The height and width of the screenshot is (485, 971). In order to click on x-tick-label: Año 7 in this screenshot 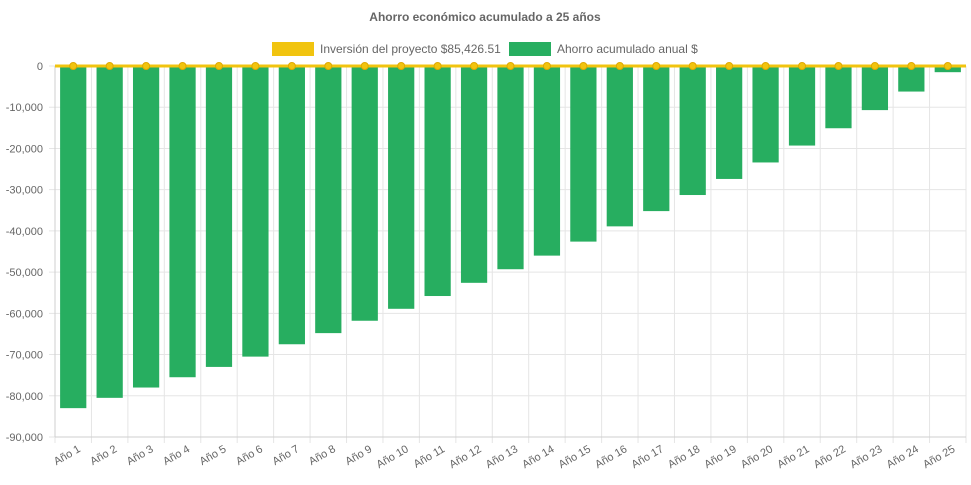, I will do `click(285, 455)`.